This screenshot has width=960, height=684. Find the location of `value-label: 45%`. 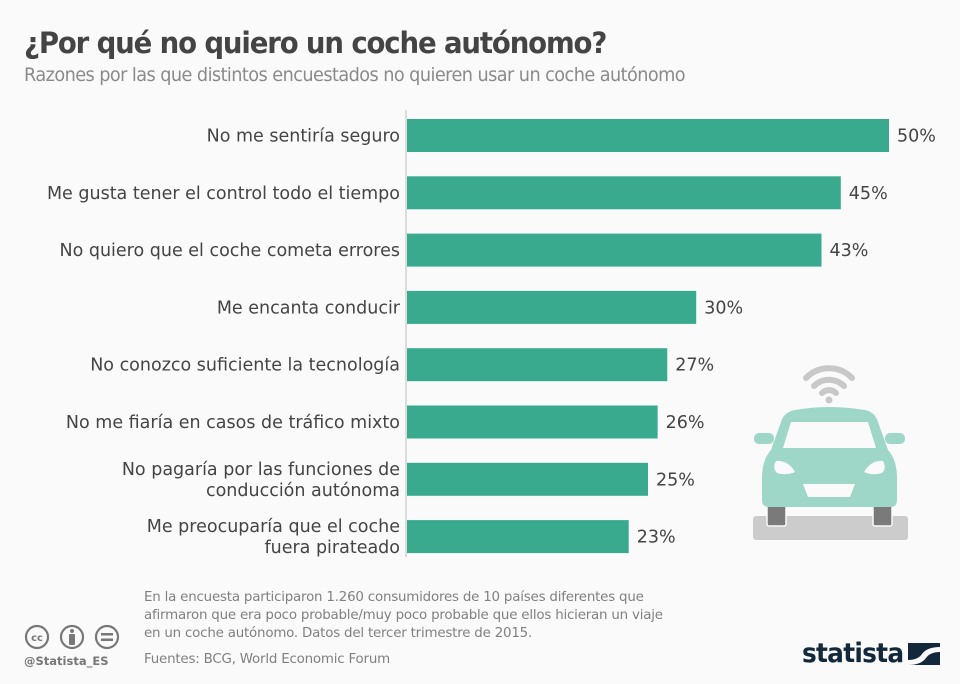

value-label: 45% is located at coordinates (868, 194).